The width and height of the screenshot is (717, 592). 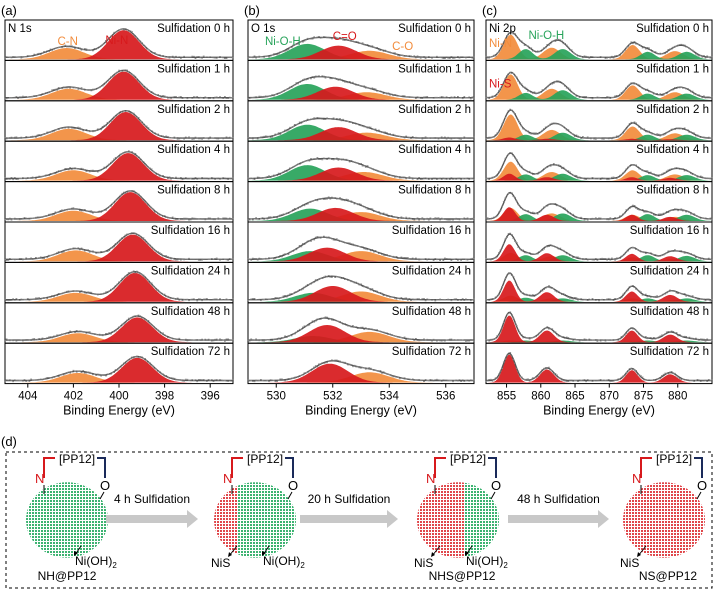 What do you see at coordinates (193, 191) in the screenshot?
I see `row-label: Sulfidation 8 h` at bounding box center [193, 191].